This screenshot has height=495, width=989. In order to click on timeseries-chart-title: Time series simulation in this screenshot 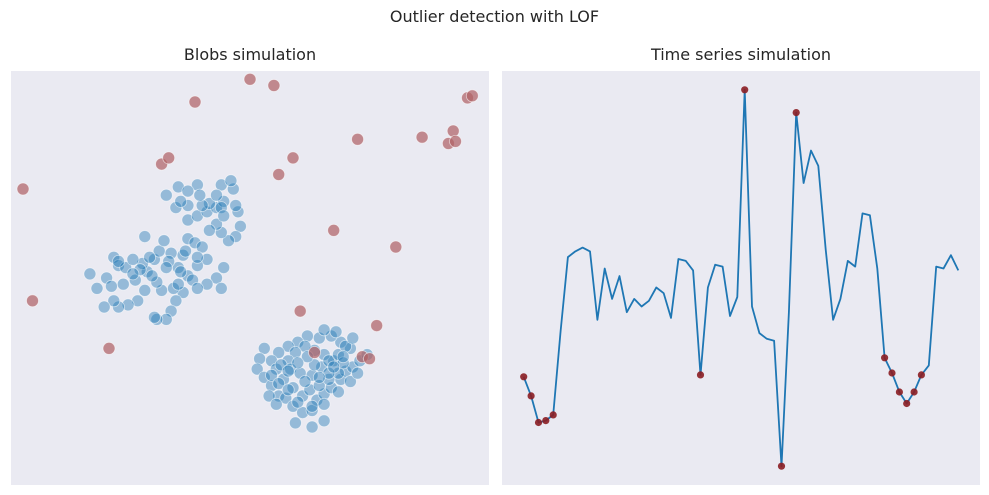, I will do `click(741, 54)`.